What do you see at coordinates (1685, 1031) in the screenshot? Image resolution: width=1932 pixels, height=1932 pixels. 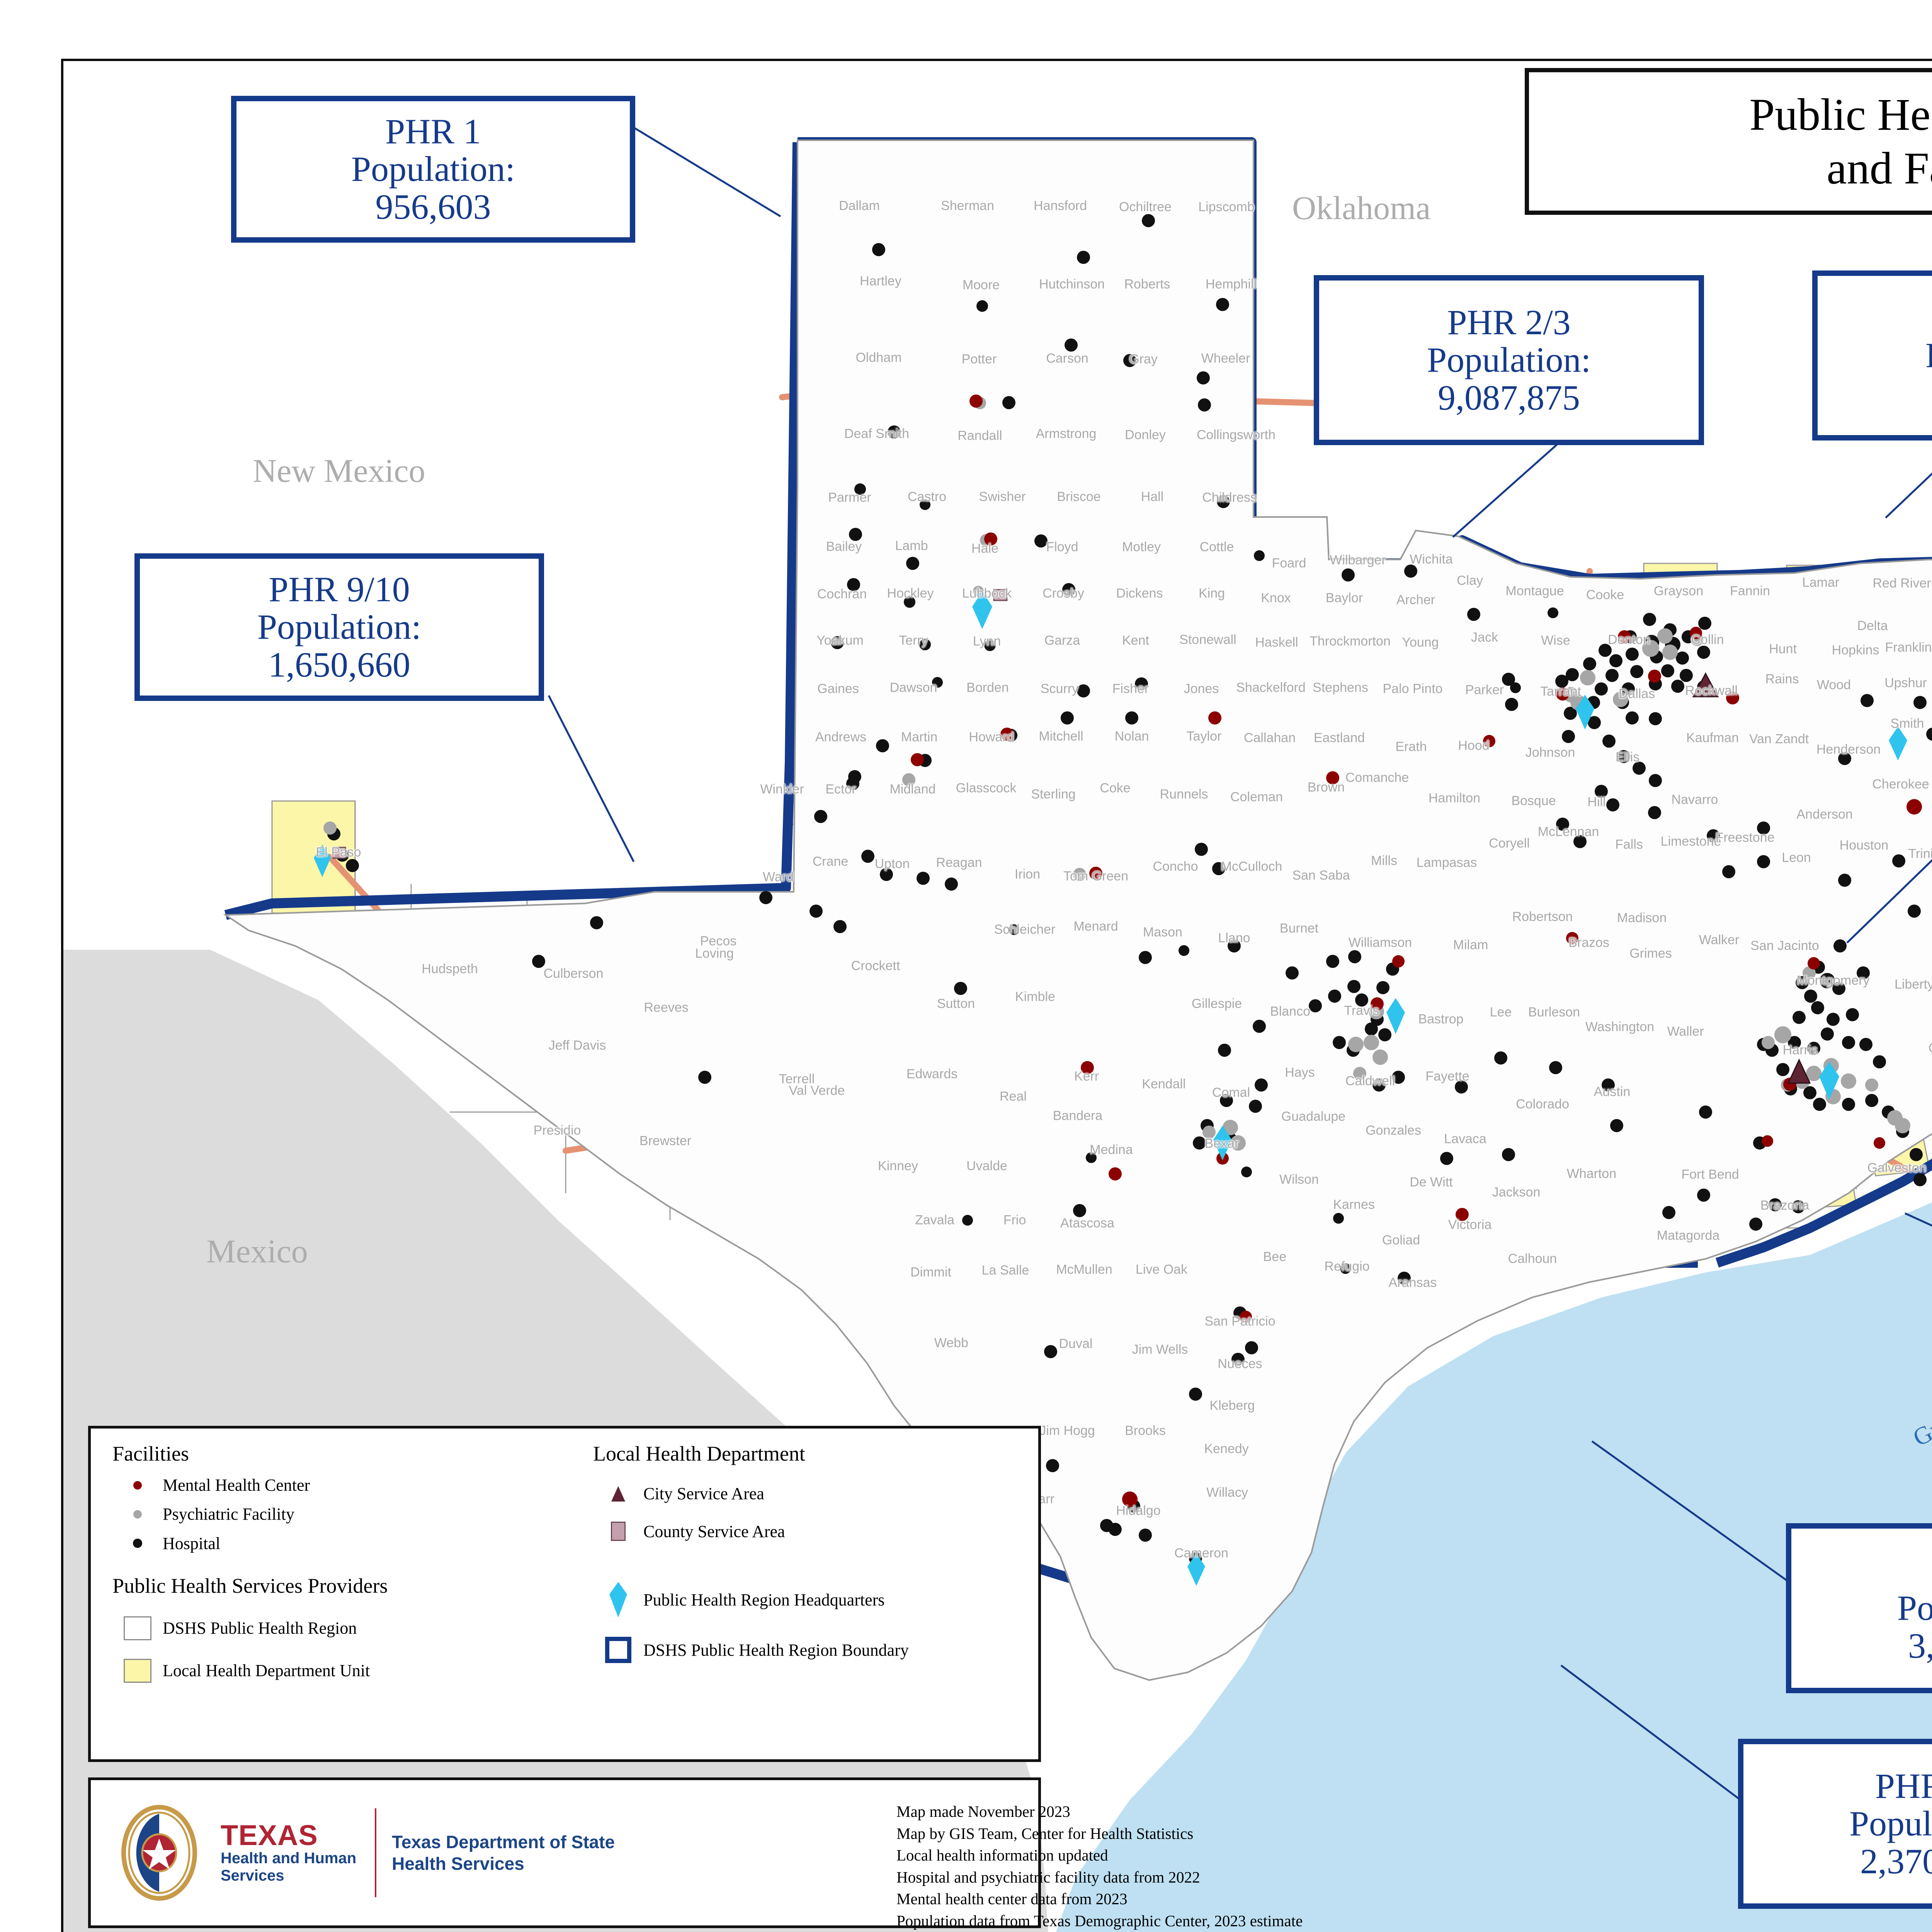 I see `county-label: Waller` at bounding box center [1685, 1031].